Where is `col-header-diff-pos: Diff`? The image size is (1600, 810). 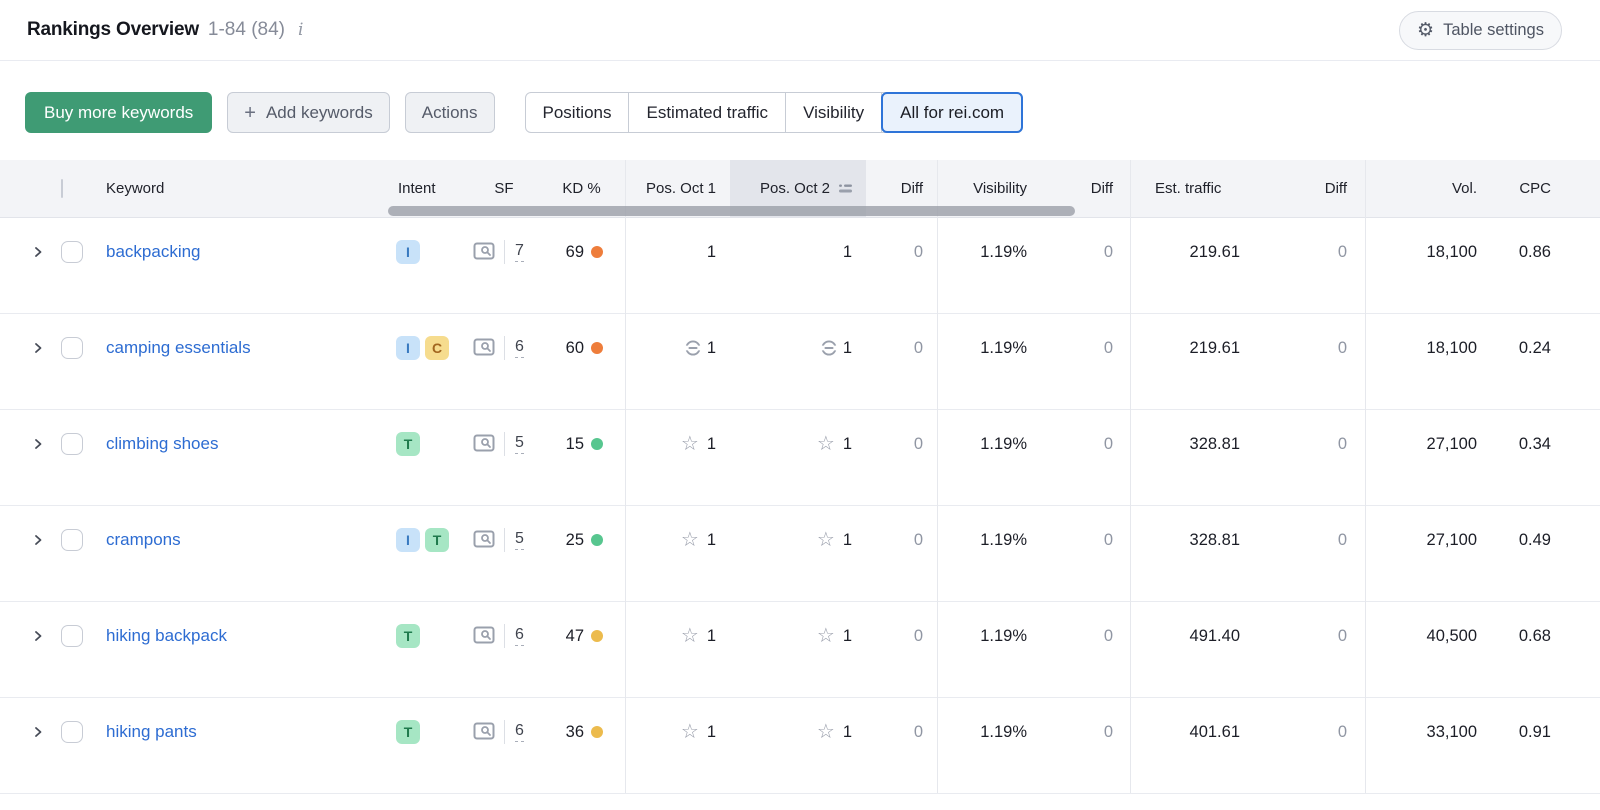
col-header-diff-pos: Diff is located at coordinates (911, 188).